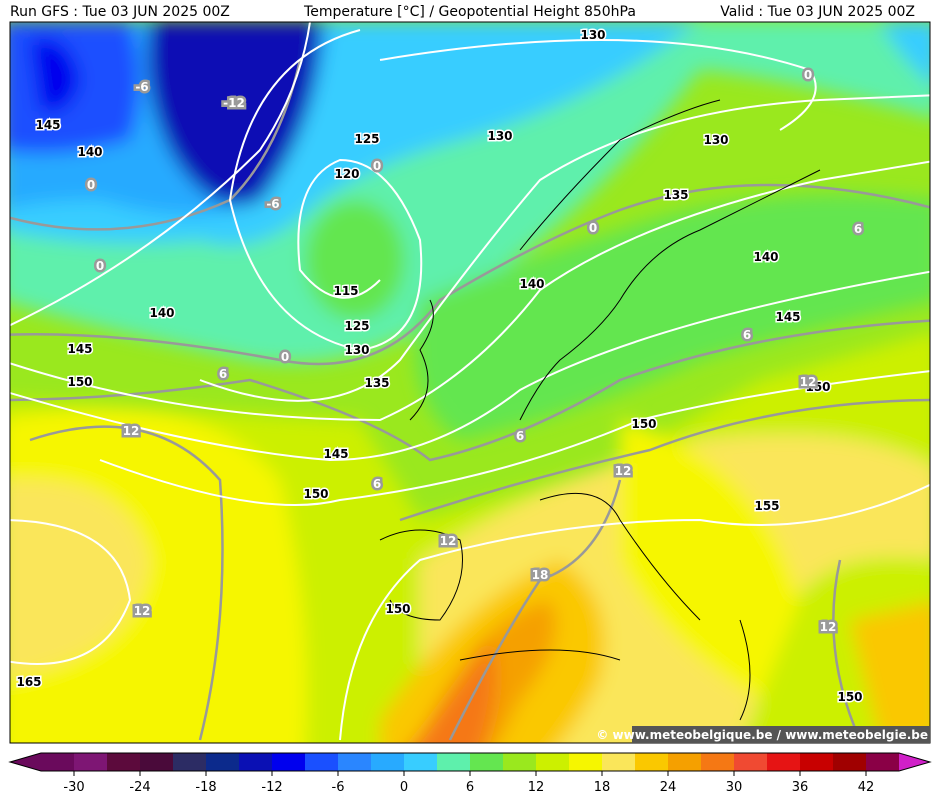  Describe the element at coordinates (734, 787) in the screenshot. I see `colorbar-tick-label: 30` at that location.